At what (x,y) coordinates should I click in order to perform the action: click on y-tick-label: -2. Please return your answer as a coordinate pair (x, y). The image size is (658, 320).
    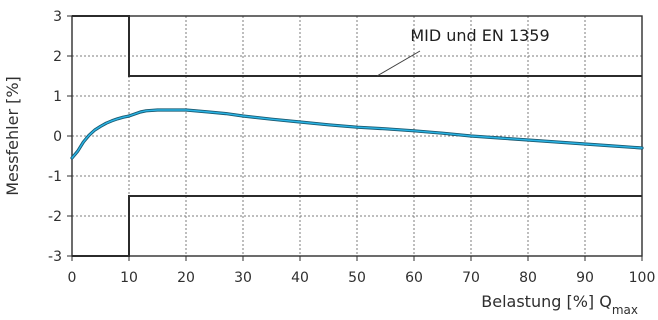
    Looking at the image, I should click on (55, 217).